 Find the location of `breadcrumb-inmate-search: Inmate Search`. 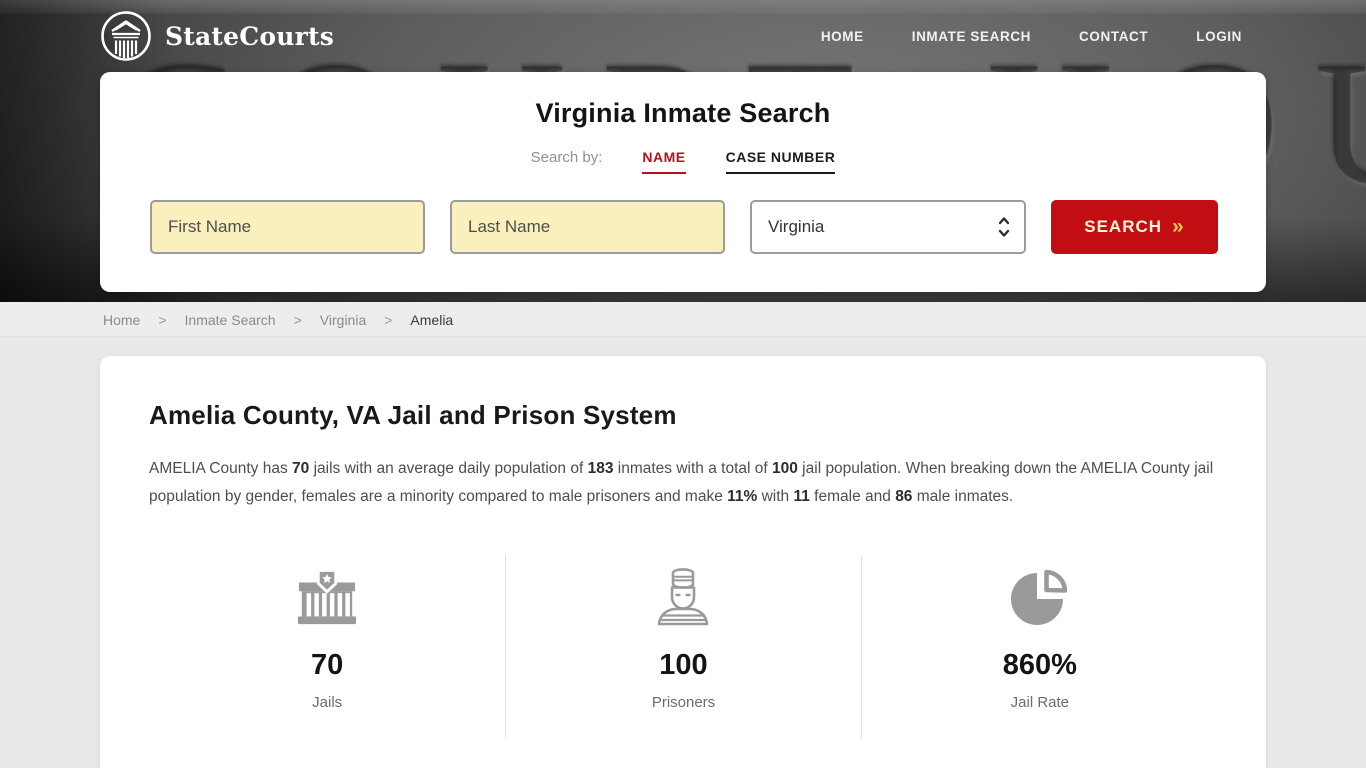

breadcrumb-inmate-search: Inmate Search is located at coordinates (230, 319).